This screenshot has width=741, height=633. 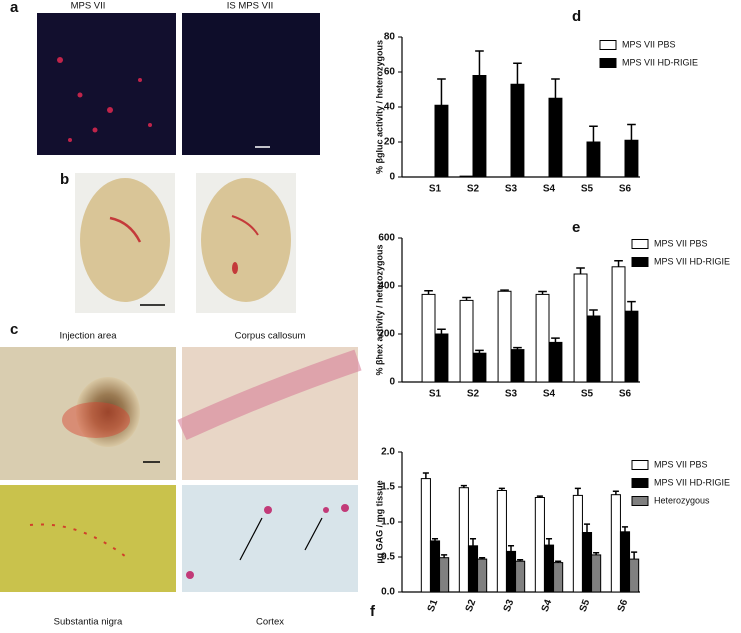 I want to click on y-axis-label: µg GAG / mg tissue, so click(x=379, y=521).